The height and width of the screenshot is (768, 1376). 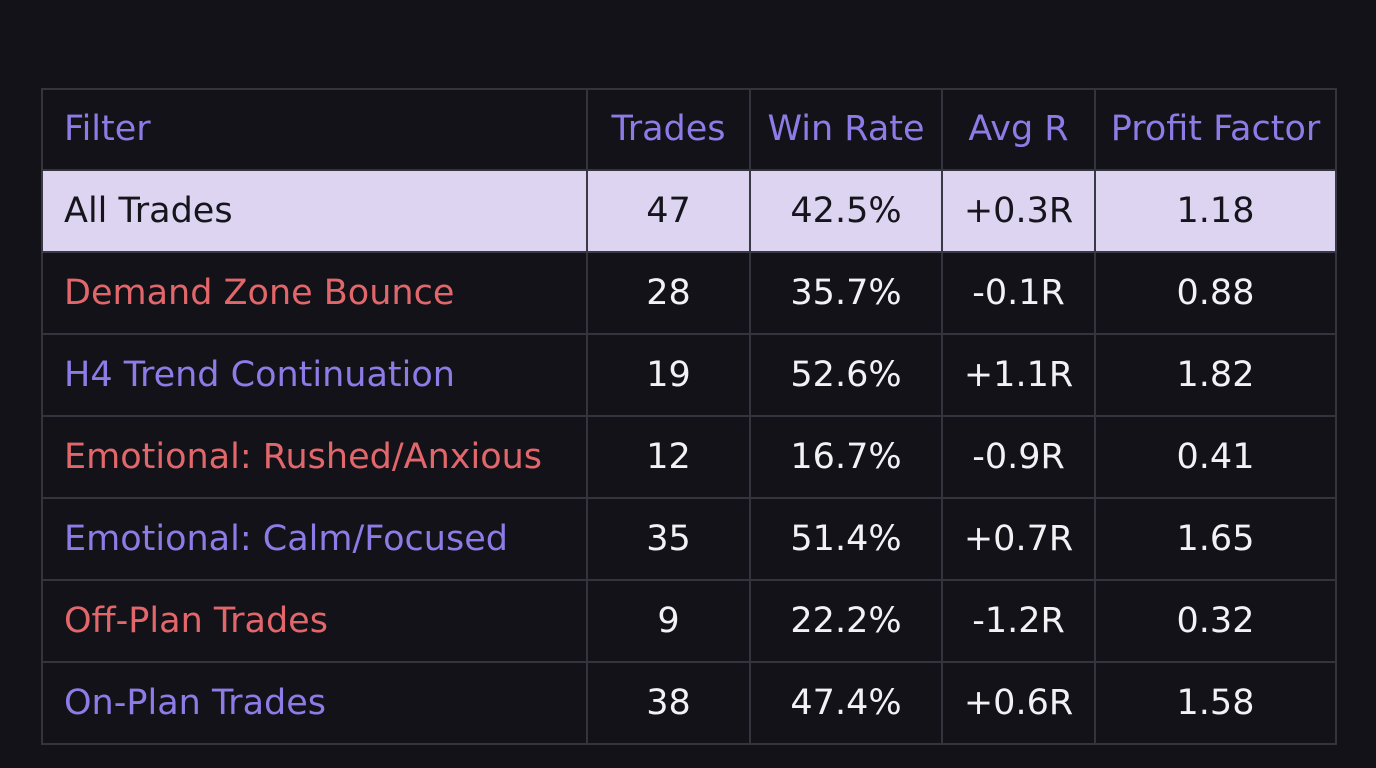 I want to click on row-avg-r: +0.3R, so click(x=1018, y=211).